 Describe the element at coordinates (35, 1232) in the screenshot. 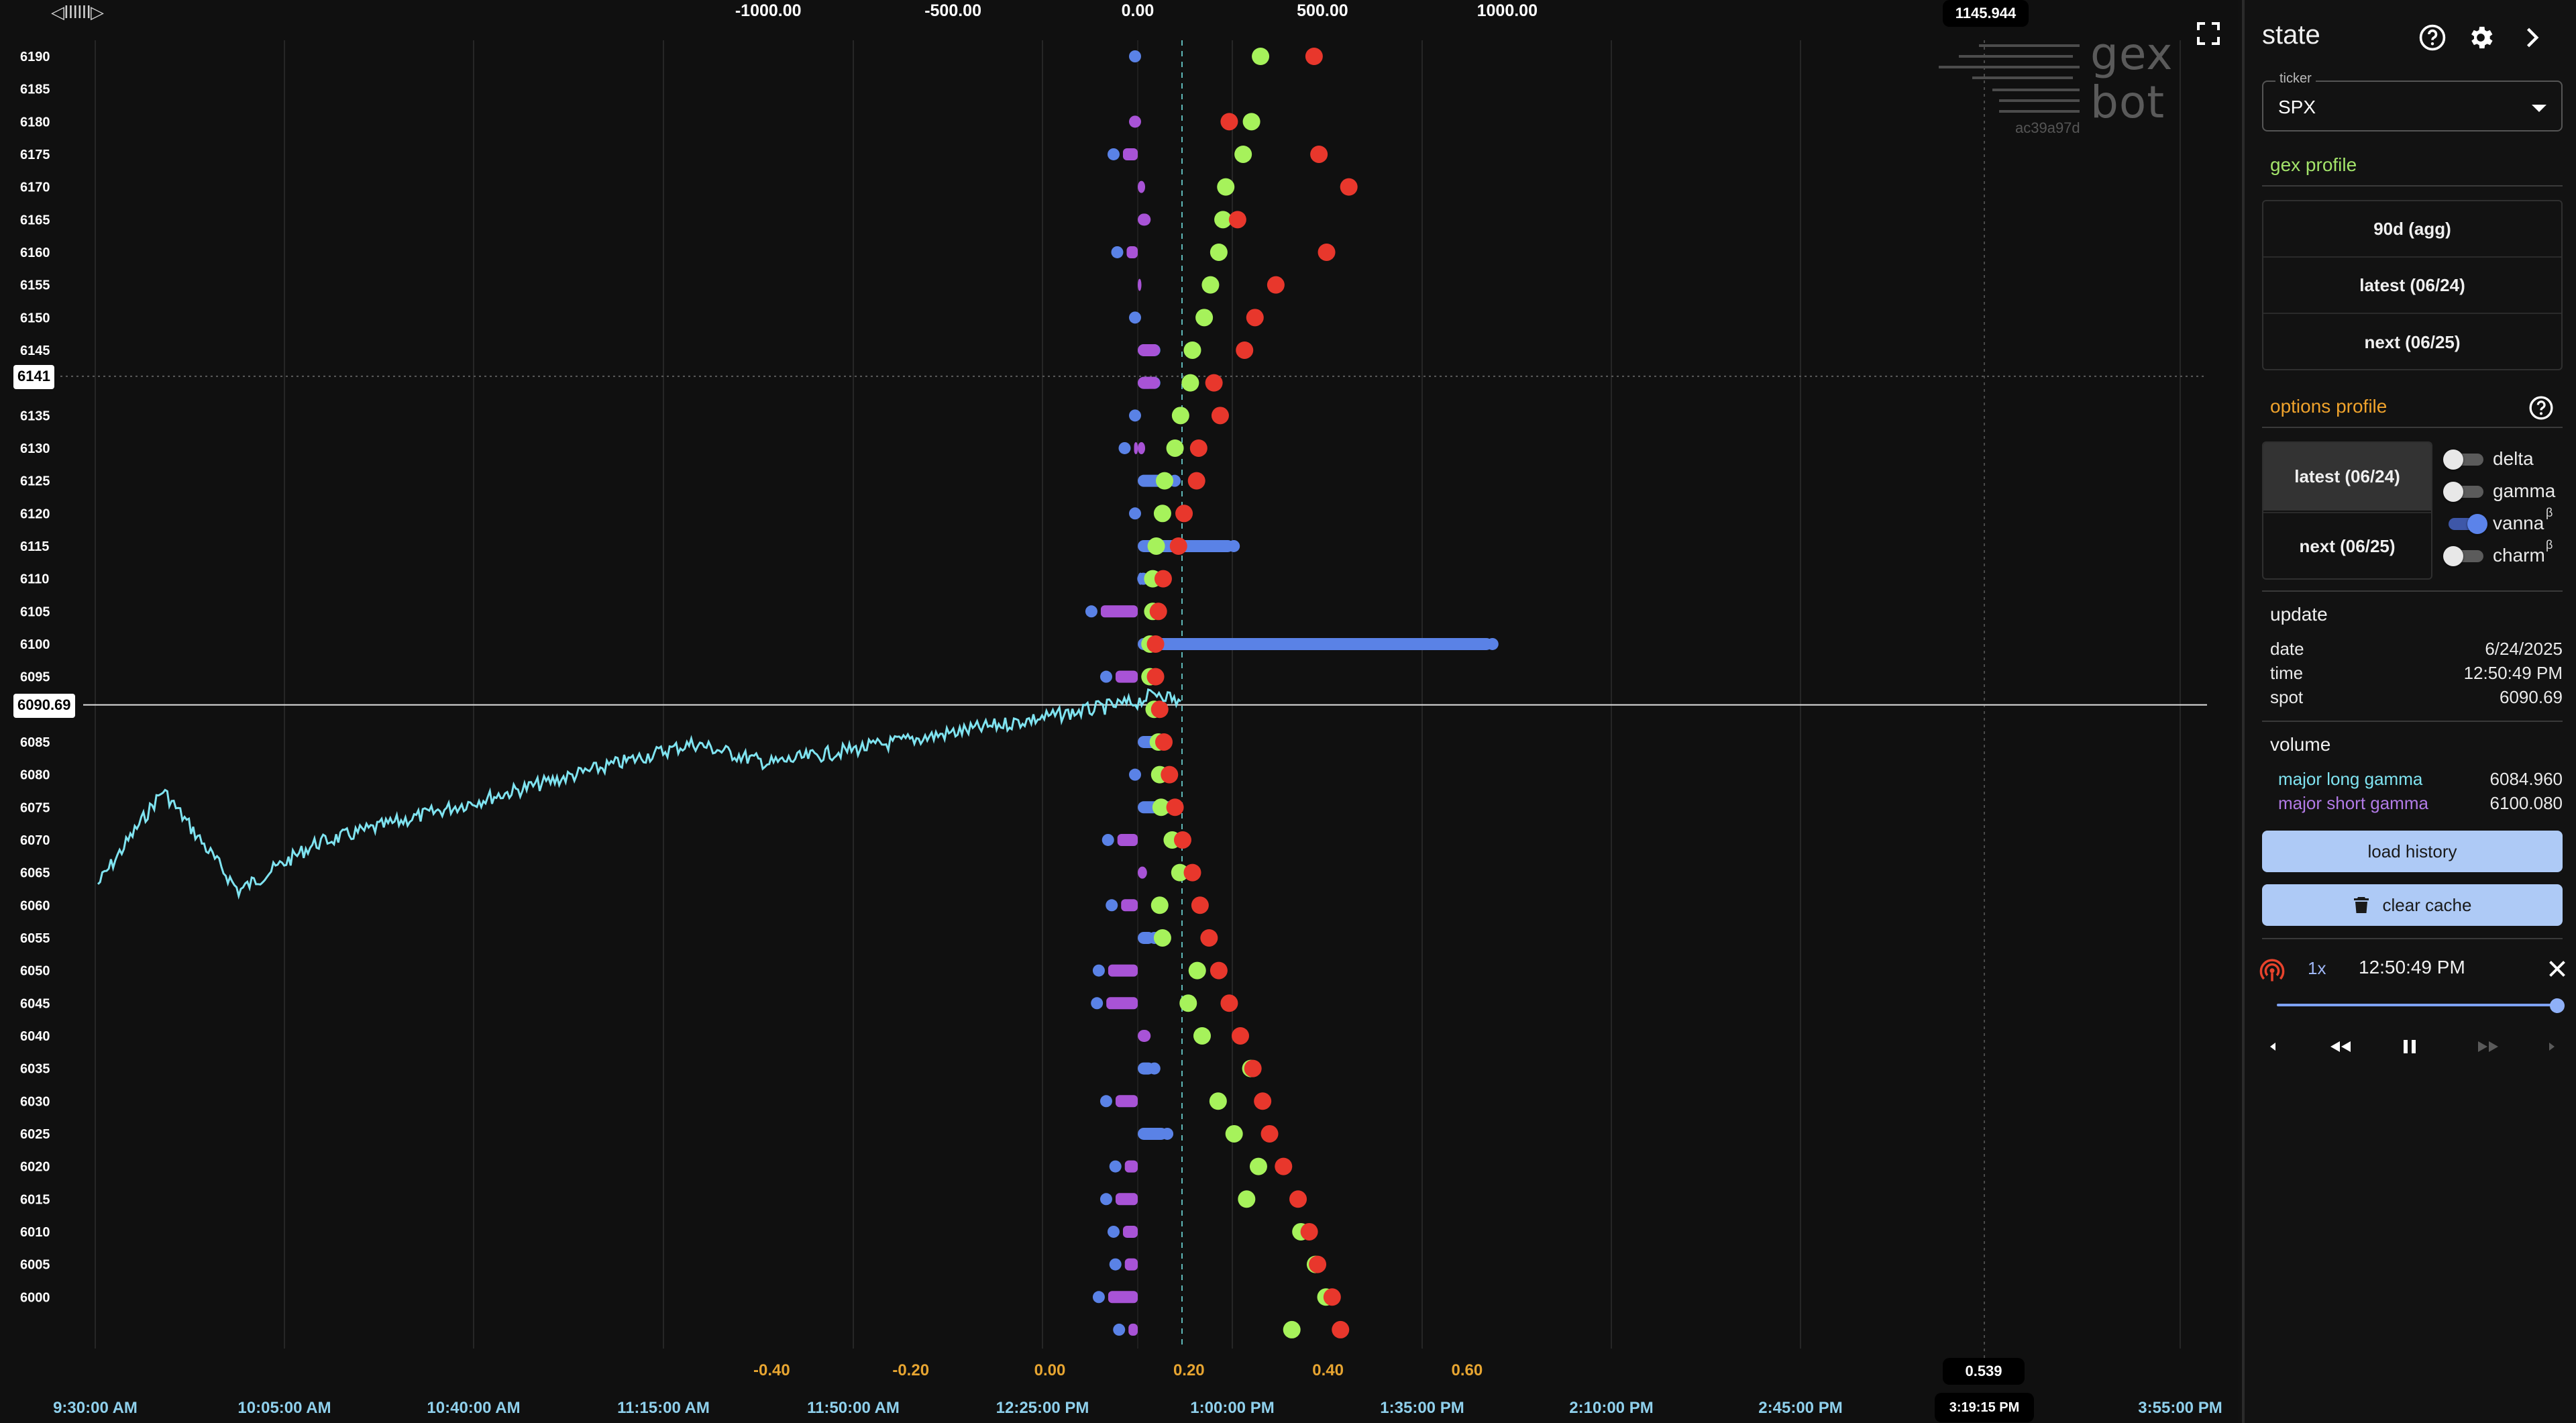

I see `strike-label: 6010` at that location.